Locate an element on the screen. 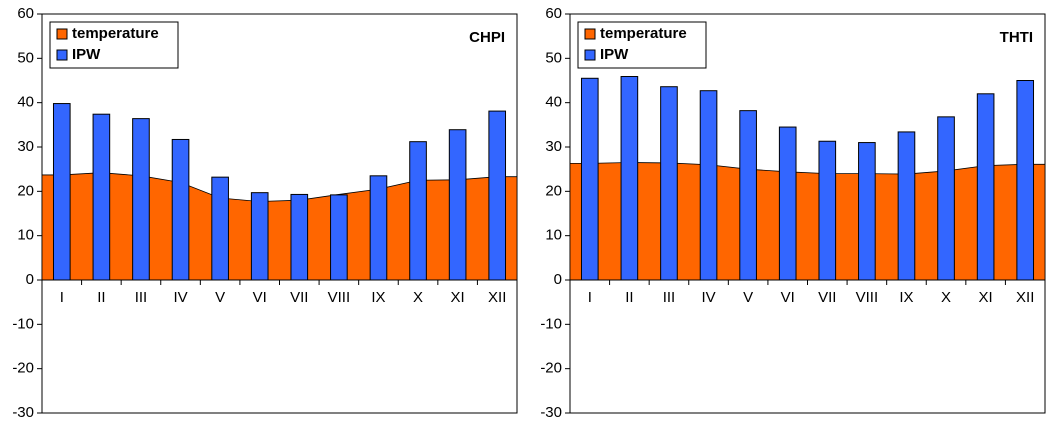 Image resolution: width=1050 pixels, height=422 pixels. chart-title: CHPI is located at coordinates (487, 37).